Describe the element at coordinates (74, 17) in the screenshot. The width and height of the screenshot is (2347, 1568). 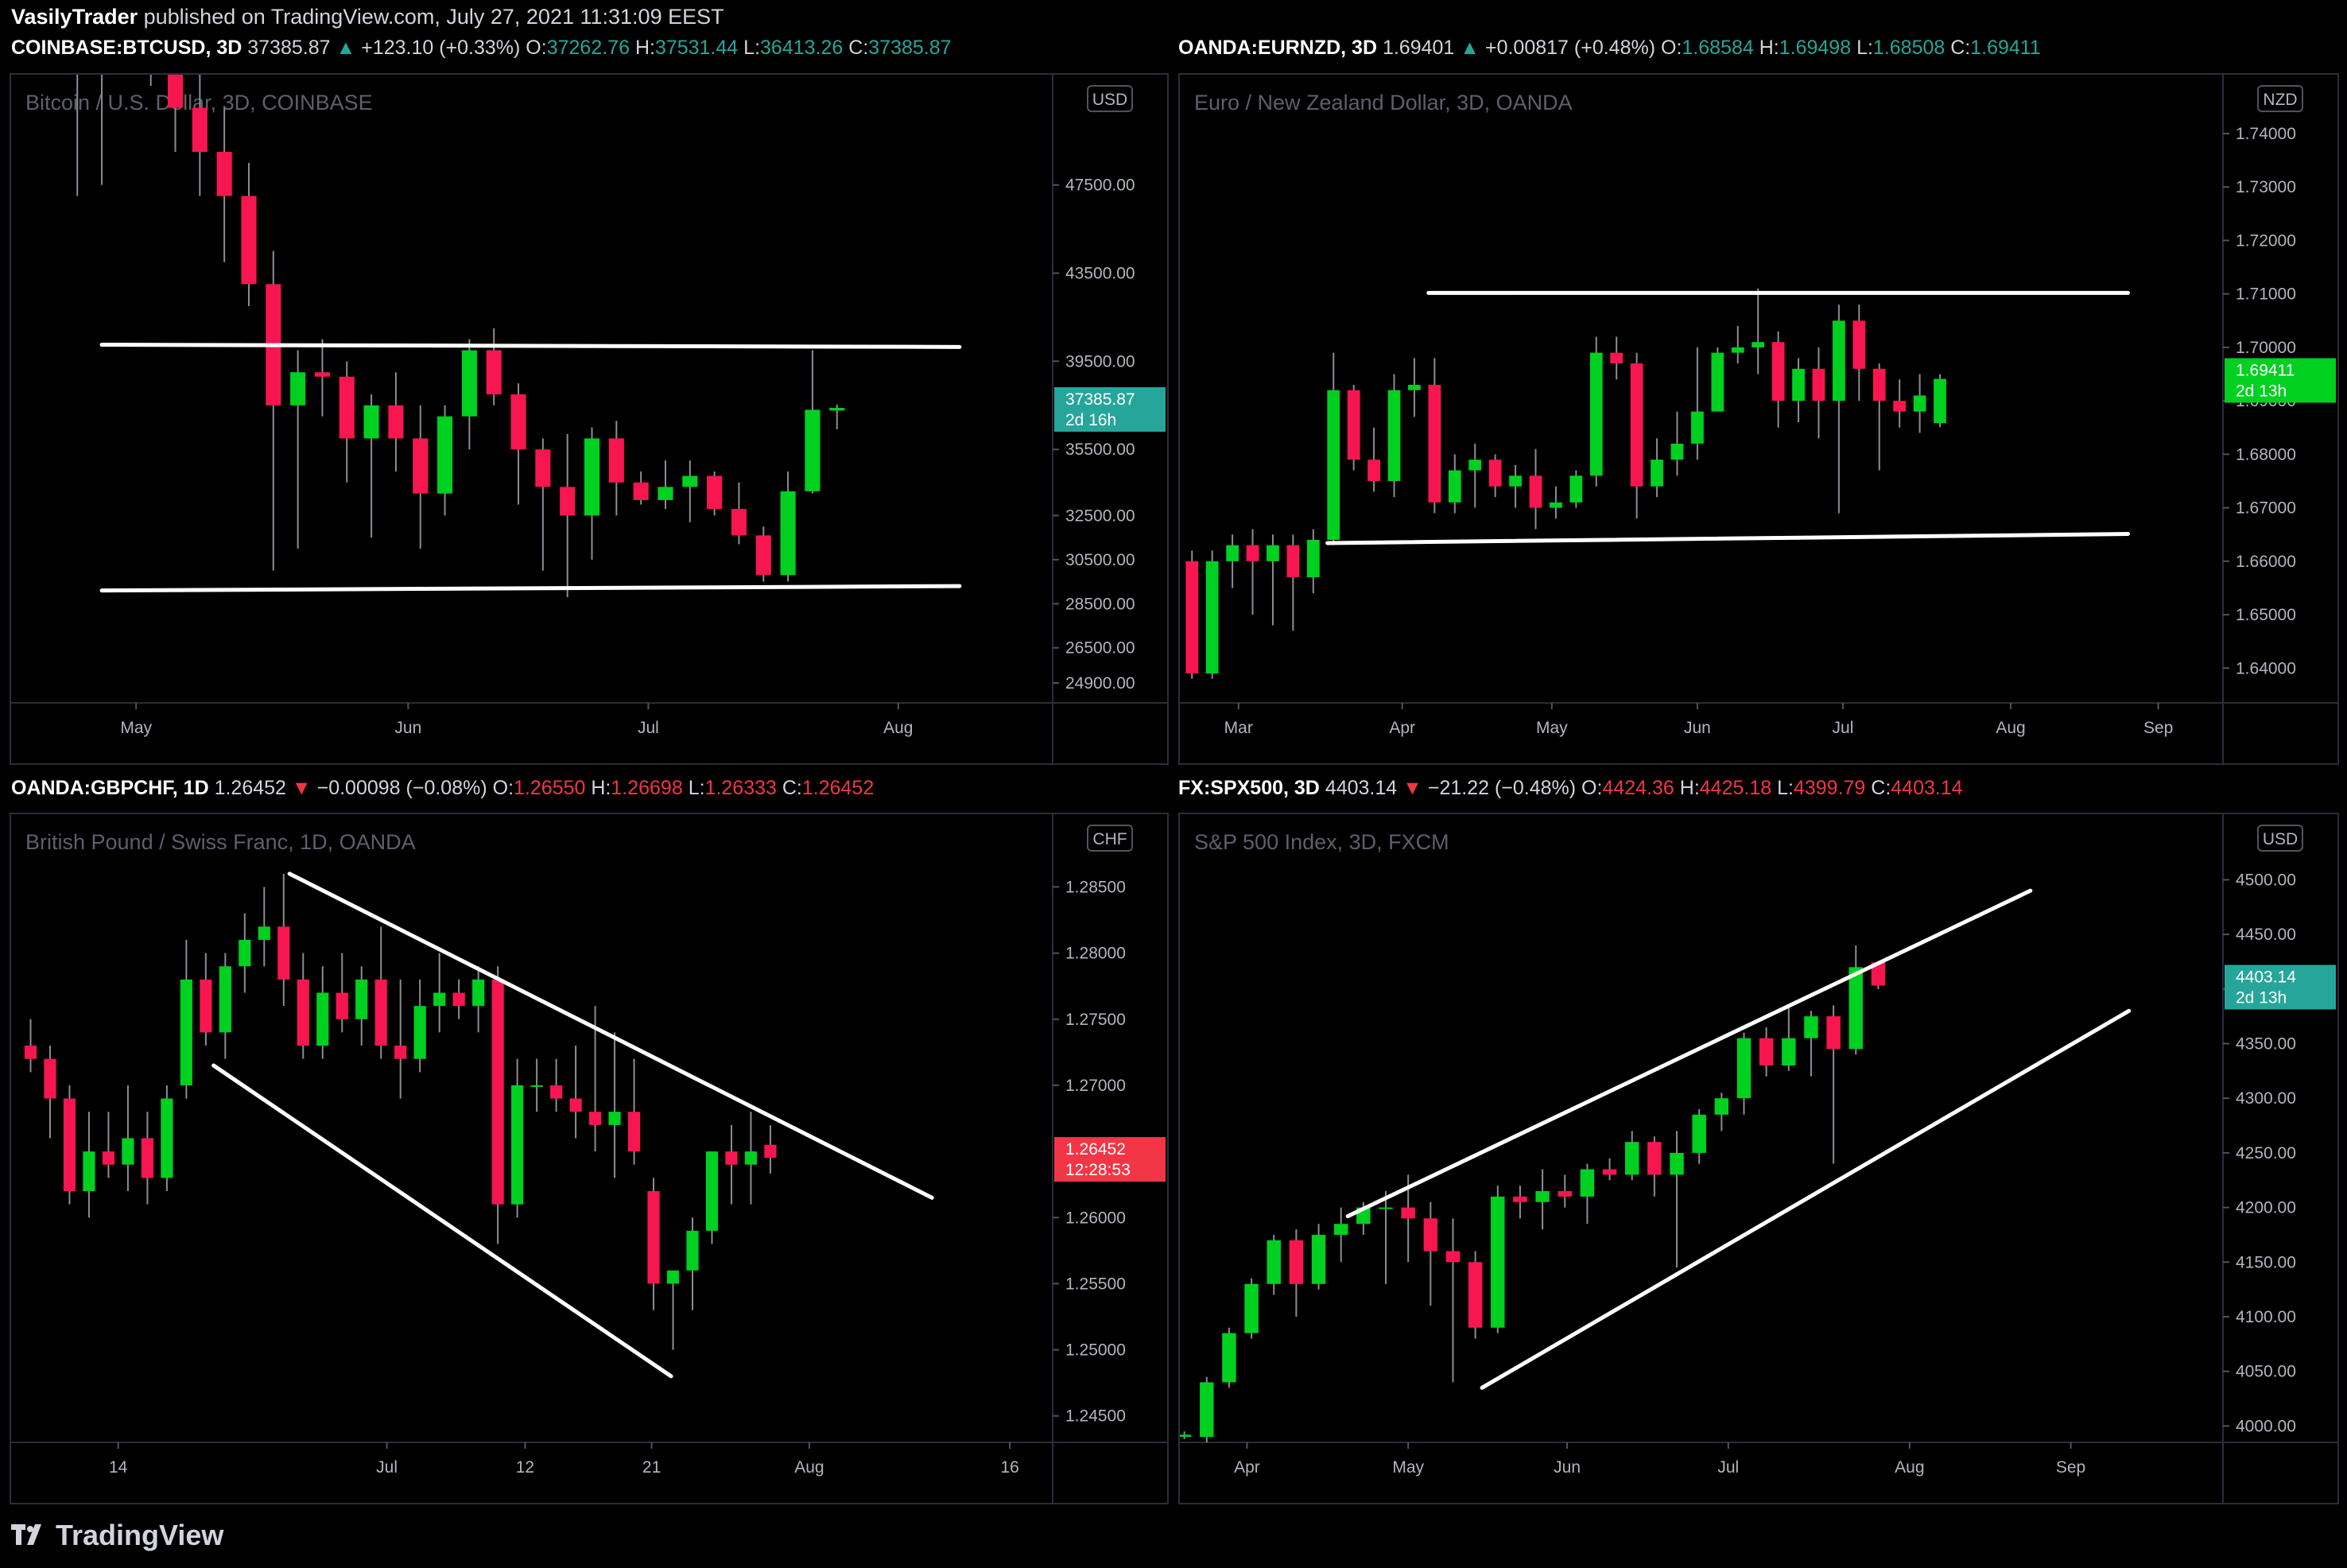
I see `author-name: VasilyTrader` at that location.